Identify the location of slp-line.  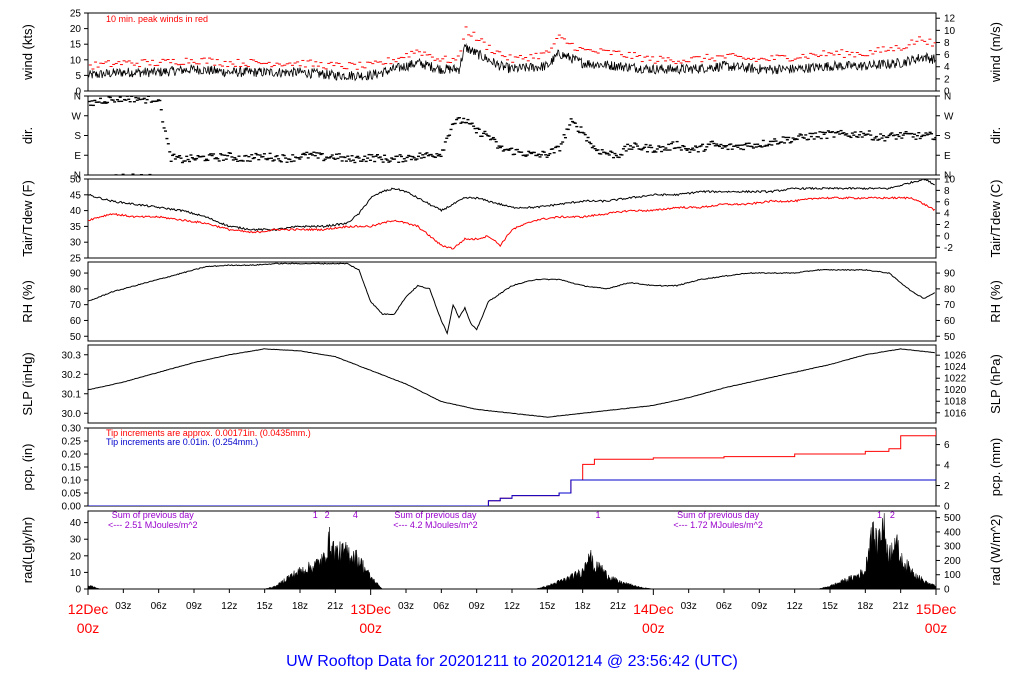
(511, 383).